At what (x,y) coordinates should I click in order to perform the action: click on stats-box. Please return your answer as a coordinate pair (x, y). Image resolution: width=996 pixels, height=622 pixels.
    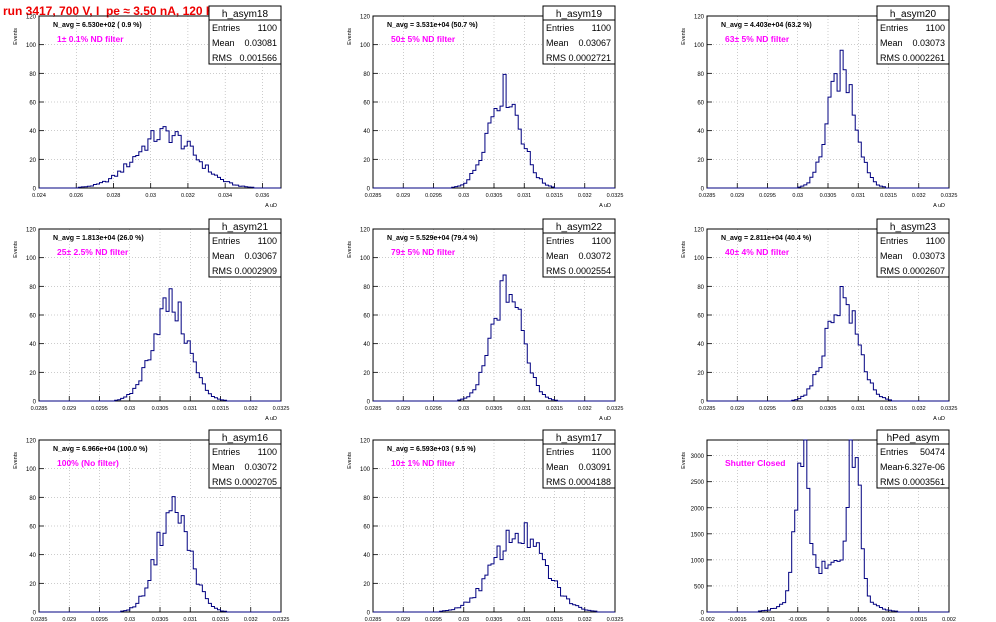
    Looking at the image, I should click on (579, 459).